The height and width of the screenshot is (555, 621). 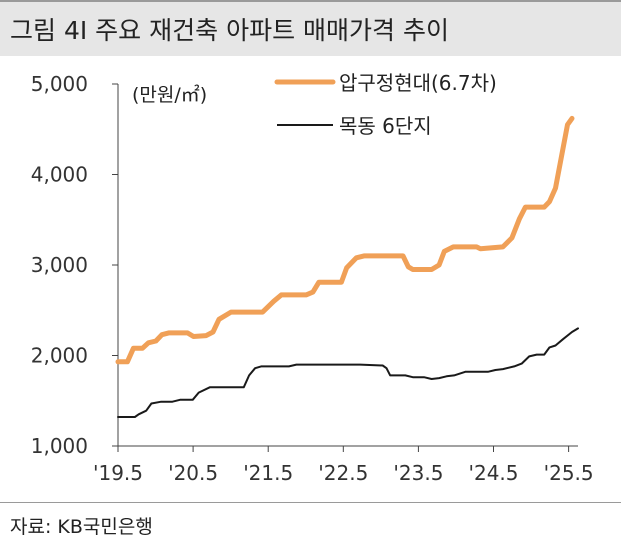 What do you see at coordinates (81, 527) in the screenshot?
I see `source-note: 자료: KB국민은행` at bounding box center [81, 527].